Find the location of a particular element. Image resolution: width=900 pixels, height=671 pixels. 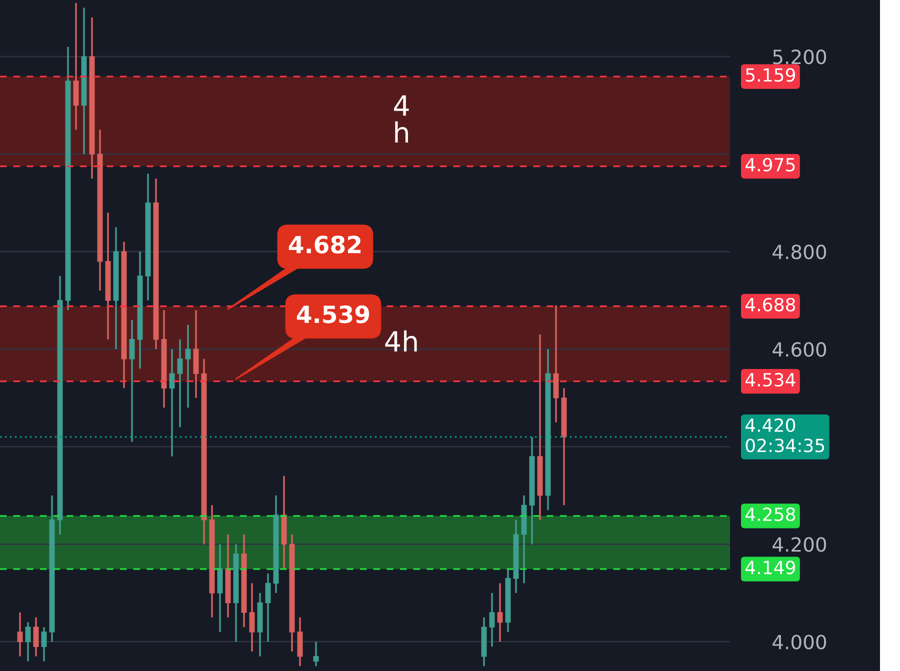

band-label: 4 h is located at coordinates (401, 119).